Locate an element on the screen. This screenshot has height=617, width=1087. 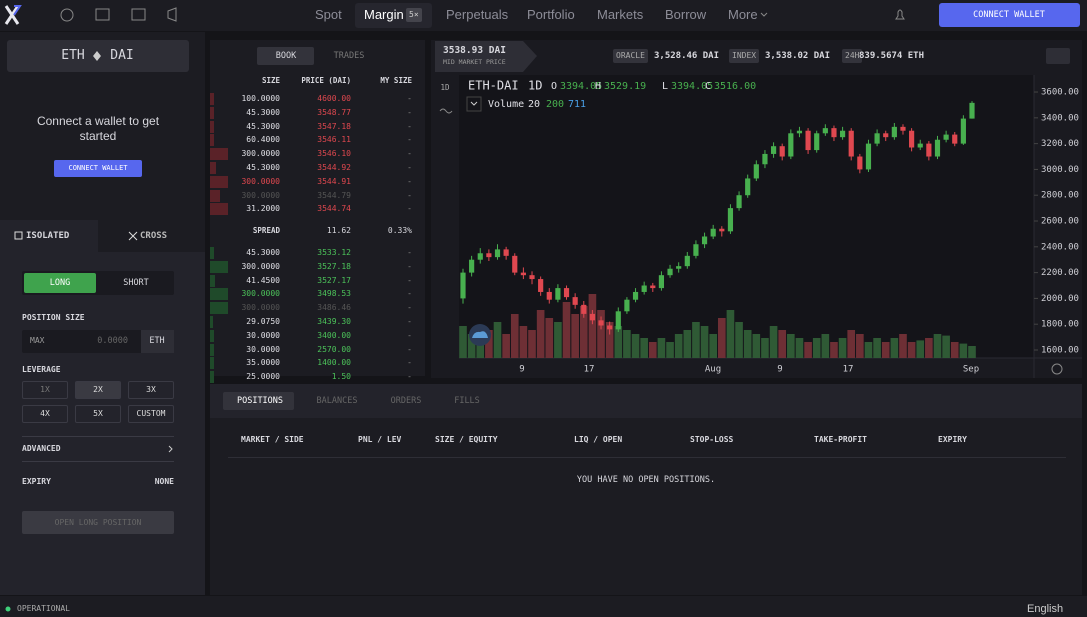
nav-item: Markets is located at coordinates (620, 14).